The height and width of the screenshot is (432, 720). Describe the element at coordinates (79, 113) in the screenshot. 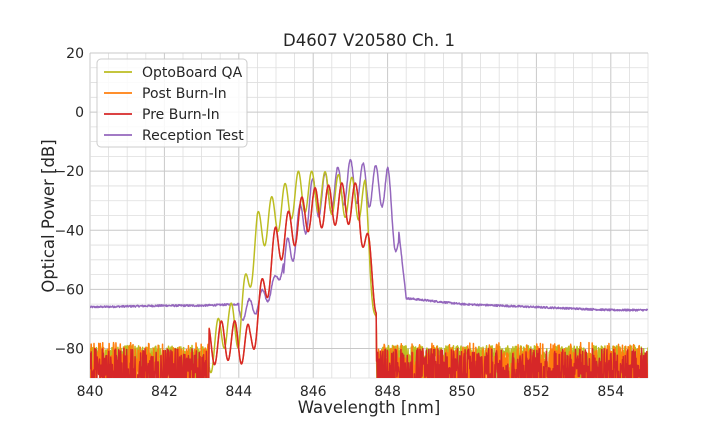

I see `y-tick-label: 0` at that location.